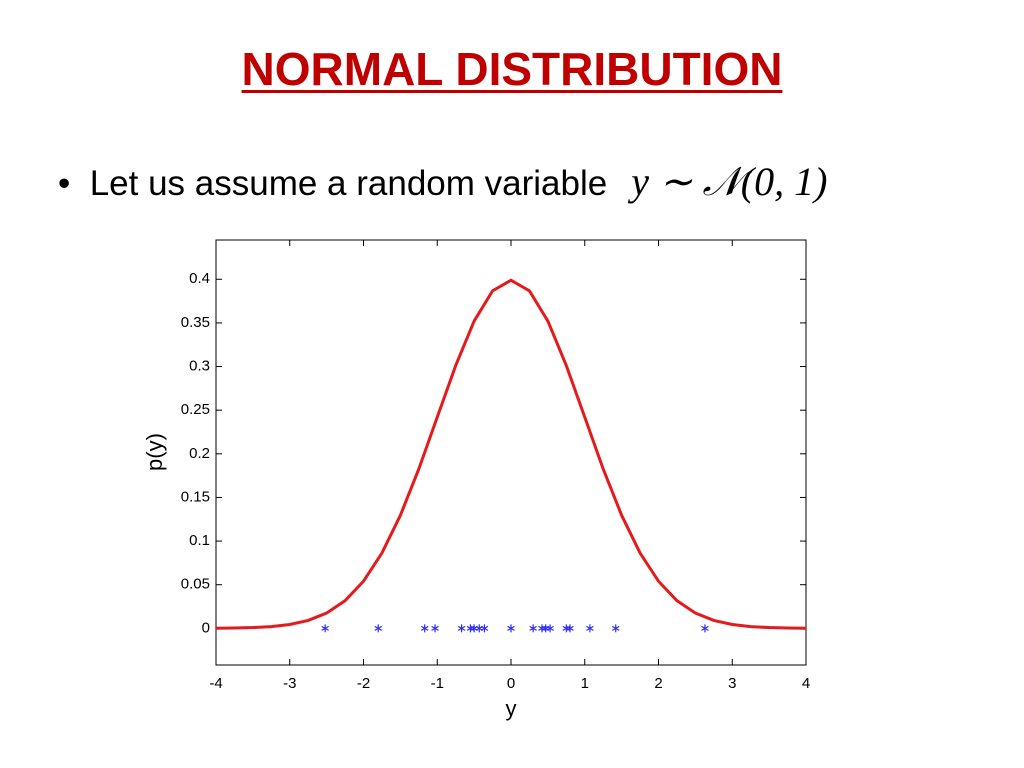  What do you see at coordinates (195, 496) in the screenshot?
I see `y-tick-label: 0.15` at bounding box center [195, 496].